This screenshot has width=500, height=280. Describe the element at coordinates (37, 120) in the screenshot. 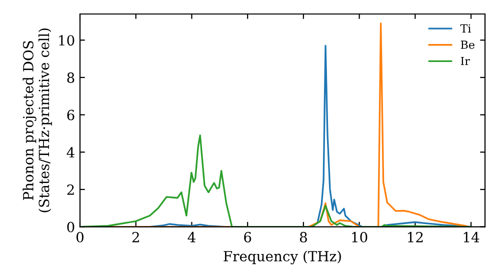

I see `y-axis-title: Phonon projected DOS (States/THz·primitive cell)` at that location.